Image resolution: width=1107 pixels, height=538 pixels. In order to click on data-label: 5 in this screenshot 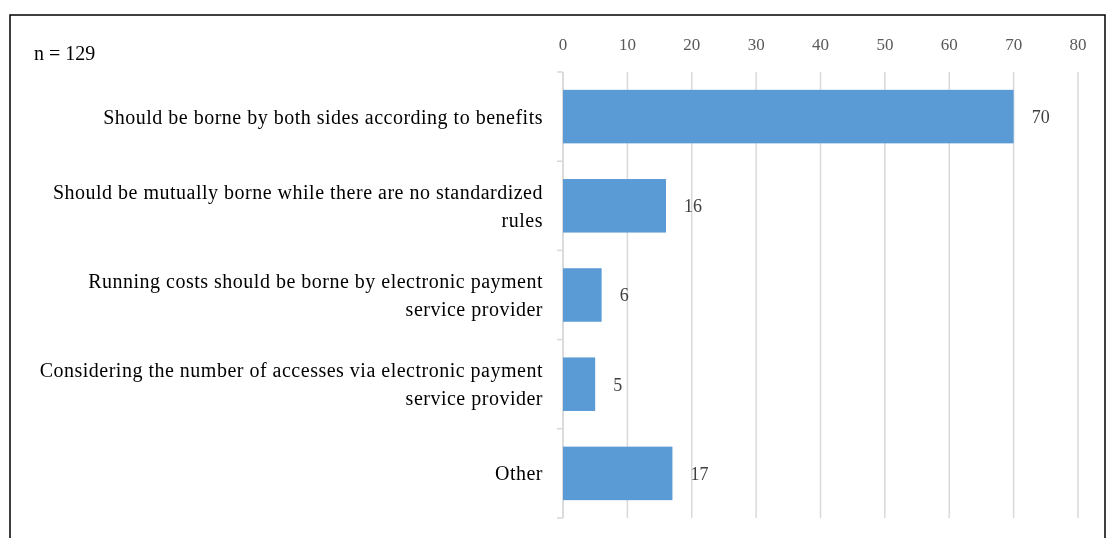, I will do `click(618, 384)`.